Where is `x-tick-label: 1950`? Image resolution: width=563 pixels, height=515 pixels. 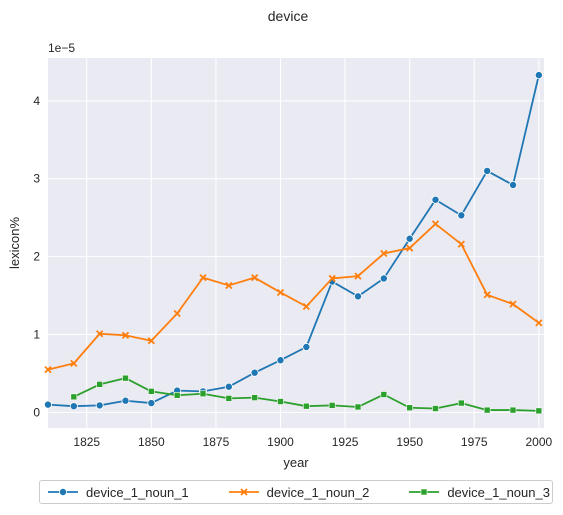
x-tick-label: 1950 is located at coordinates (409, 442).